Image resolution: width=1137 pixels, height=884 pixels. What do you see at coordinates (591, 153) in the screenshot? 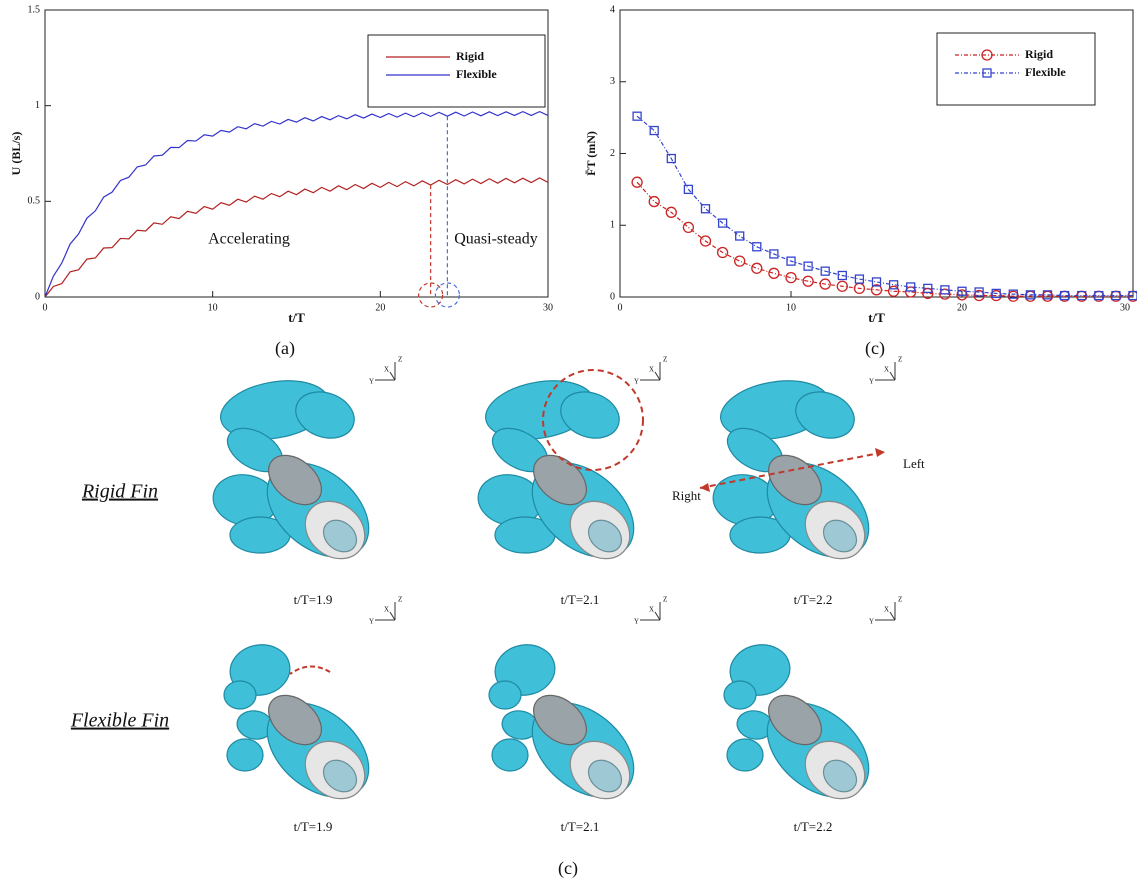
I see `y-axis-label: F̄T (mN)` at bounding box center [591, 153].